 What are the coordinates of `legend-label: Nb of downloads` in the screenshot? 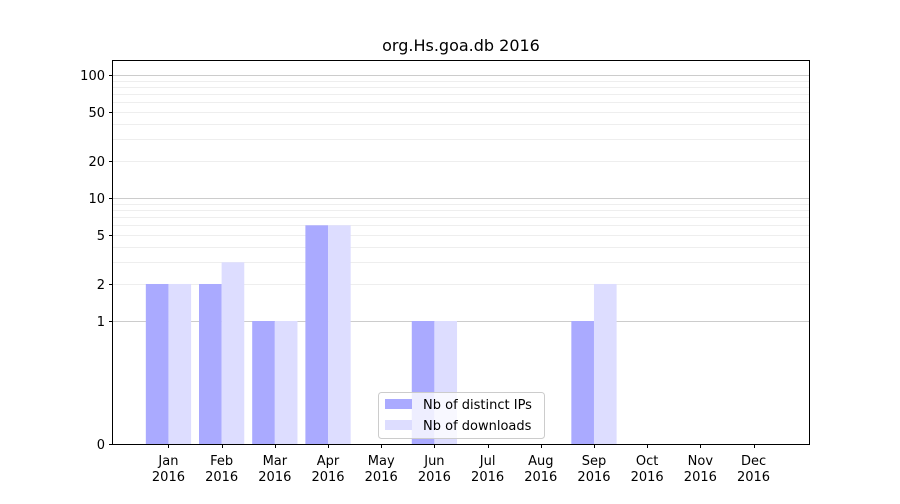 It's located at (477, 426).